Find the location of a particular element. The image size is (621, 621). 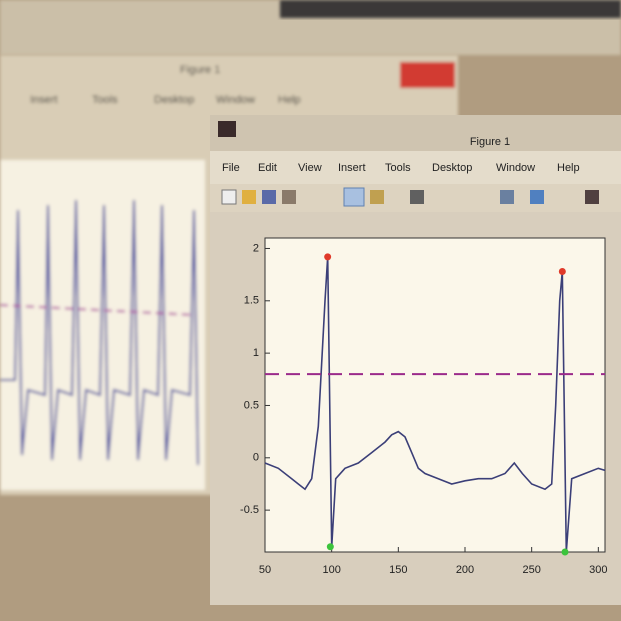

y-tick-label: 0.5 is located at coordinates (251, 405).